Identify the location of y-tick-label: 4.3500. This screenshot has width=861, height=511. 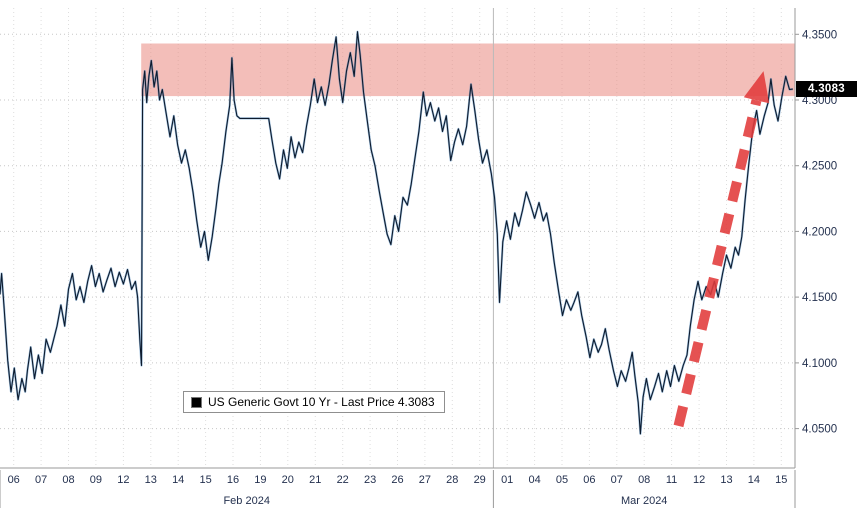
(819, 35).